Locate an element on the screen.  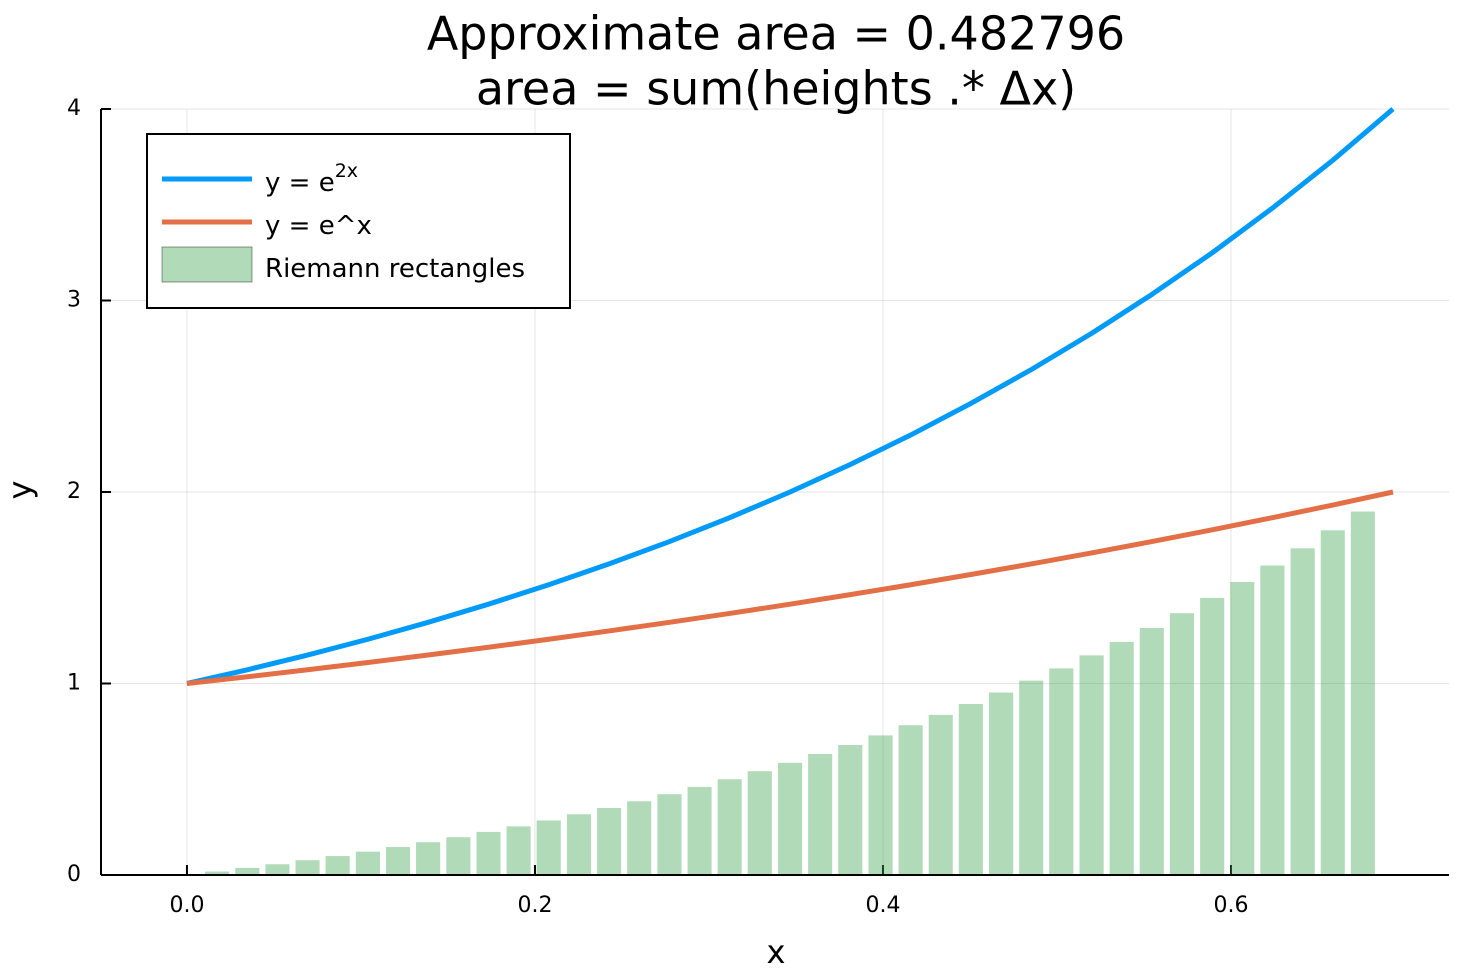
legend-label-text: y = e^x is located at coordinates (318, 226).